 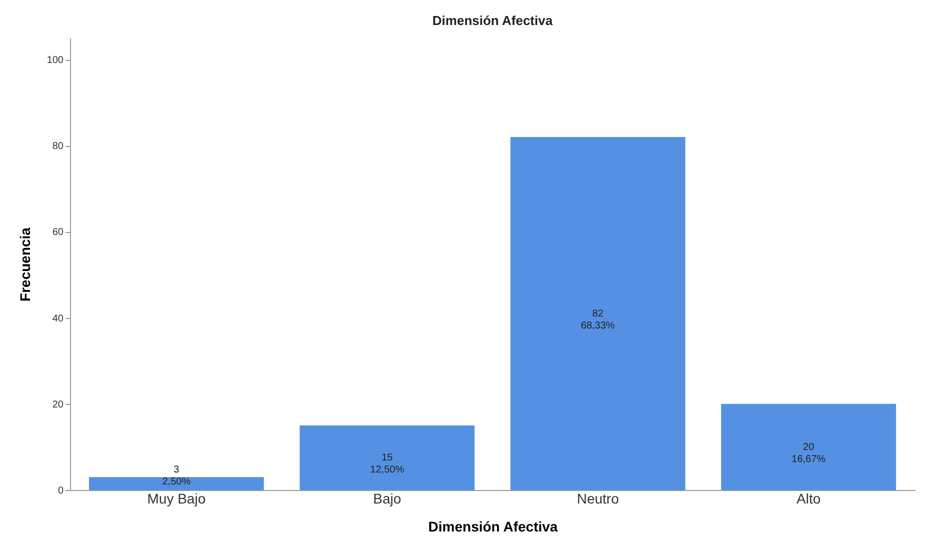 I want to click on x-tick-label: Alto, so click(x=808, y=498).